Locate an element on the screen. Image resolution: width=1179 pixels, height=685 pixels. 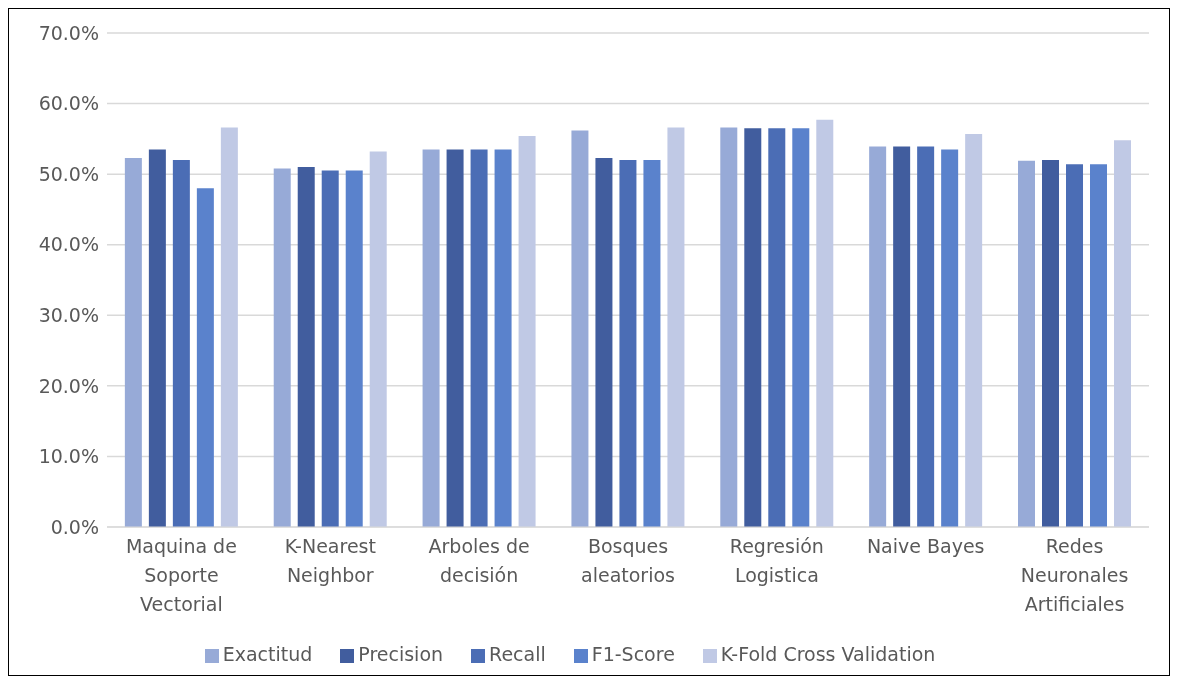
legend-label: Precision is located at coordinates (401, 654).